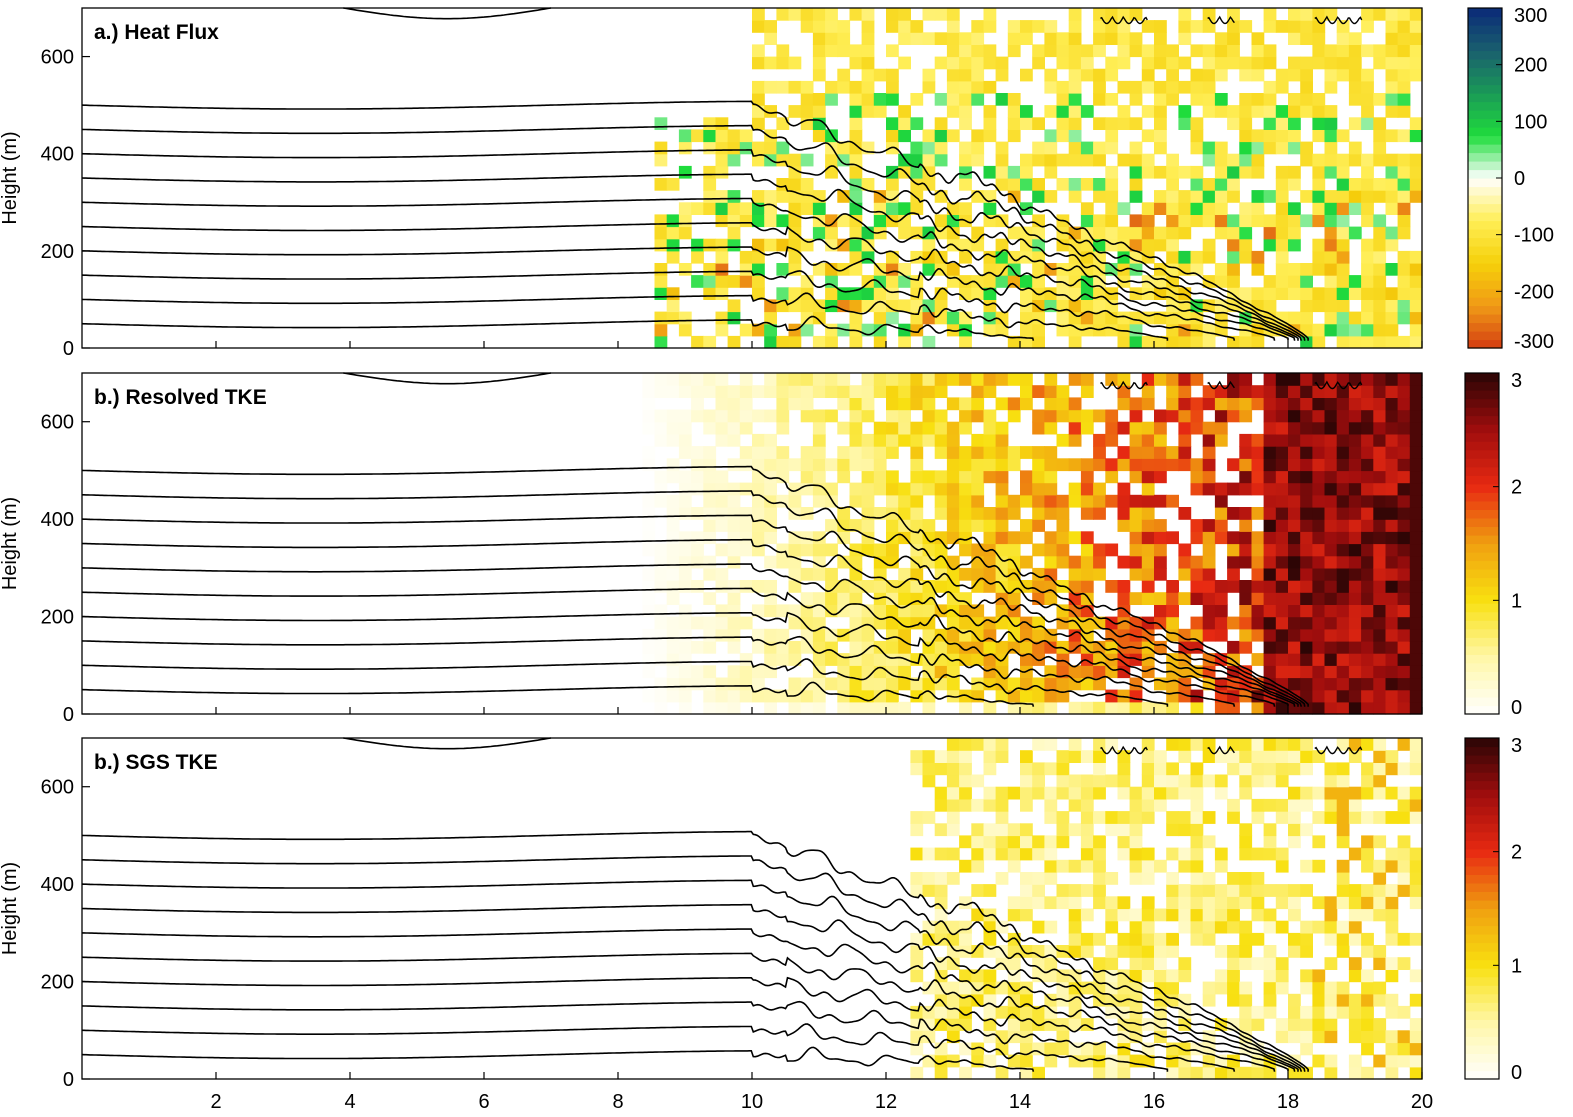 The width and height of the screenshot is (1573, 1117). What do you see at coordinates (1534, 292) in the screenshot?
I see `colorbar-tick-label: -200` at bounding box center [1534, 292].